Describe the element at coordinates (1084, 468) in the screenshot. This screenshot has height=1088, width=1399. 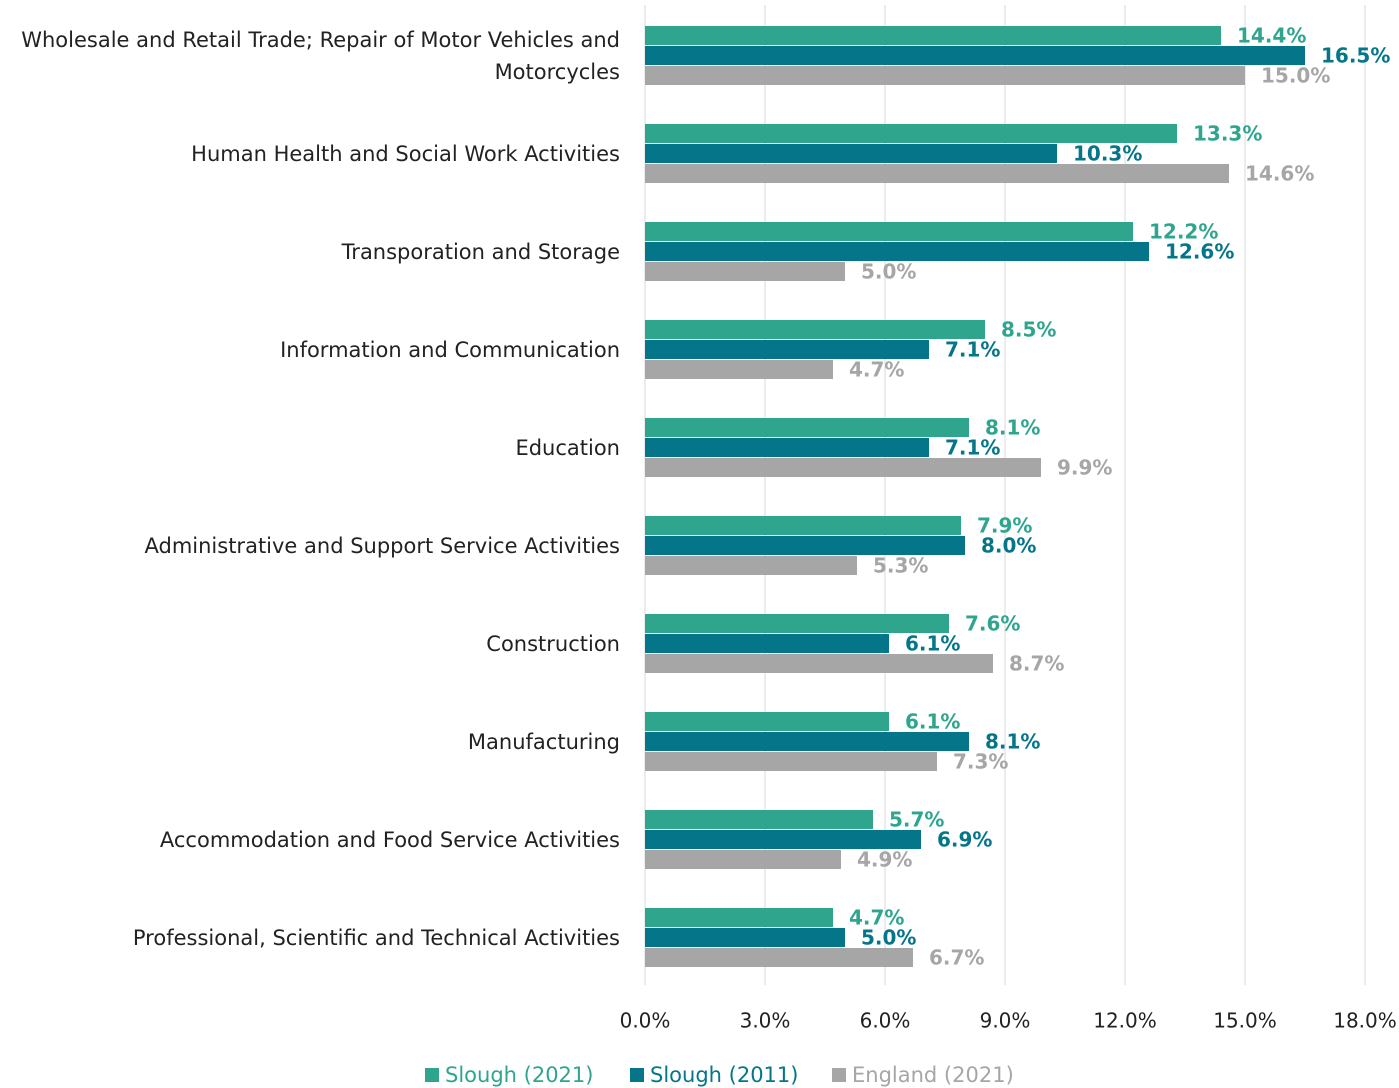
I see `value-label: 9.9%` at that location.